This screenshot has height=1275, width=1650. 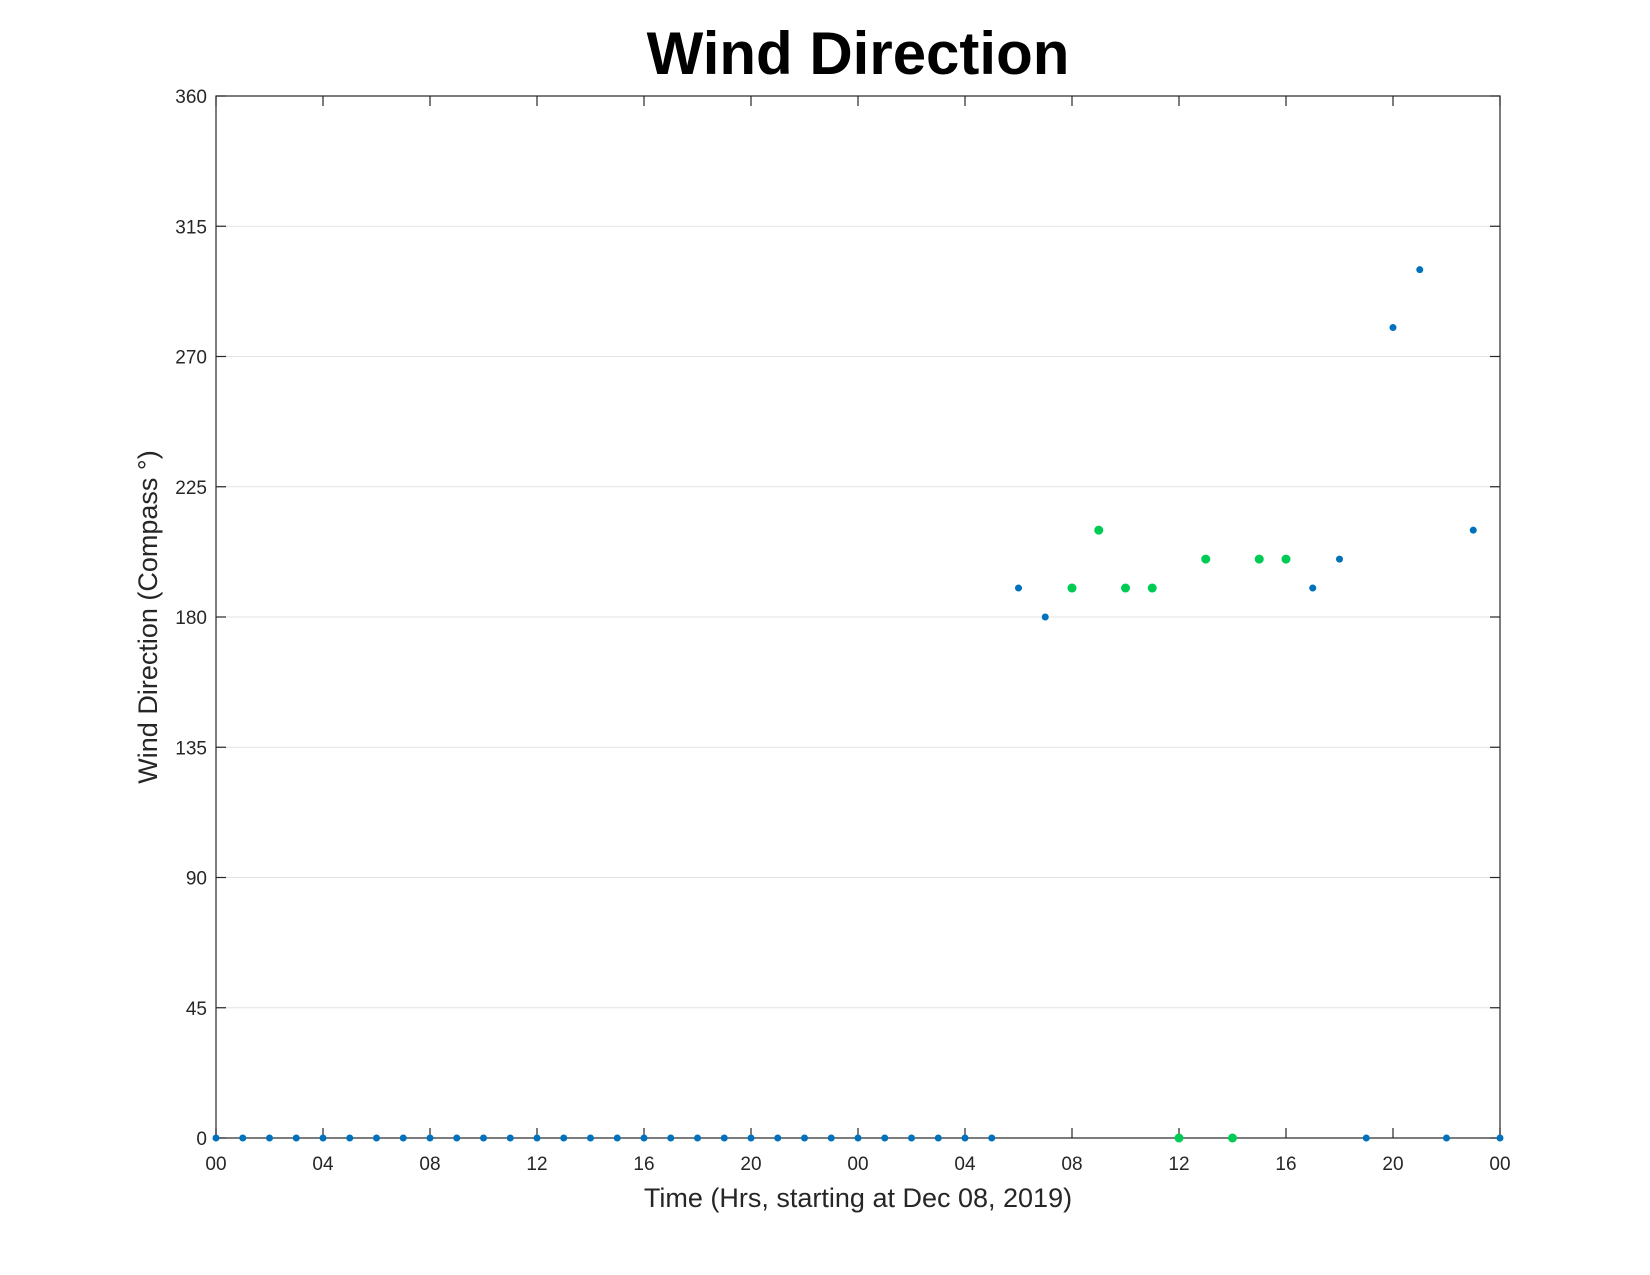 I want to click on y-tick-label: 225, so click(x=191, y=488).